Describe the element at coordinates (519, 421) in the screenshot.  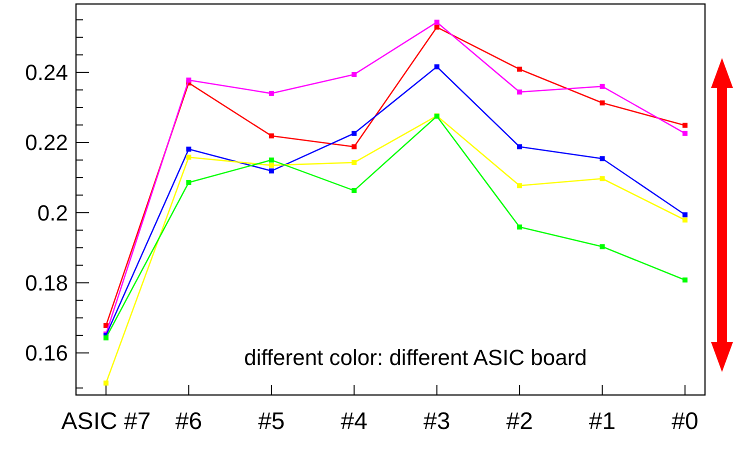
I see `x-tick-label: #2` at that location.